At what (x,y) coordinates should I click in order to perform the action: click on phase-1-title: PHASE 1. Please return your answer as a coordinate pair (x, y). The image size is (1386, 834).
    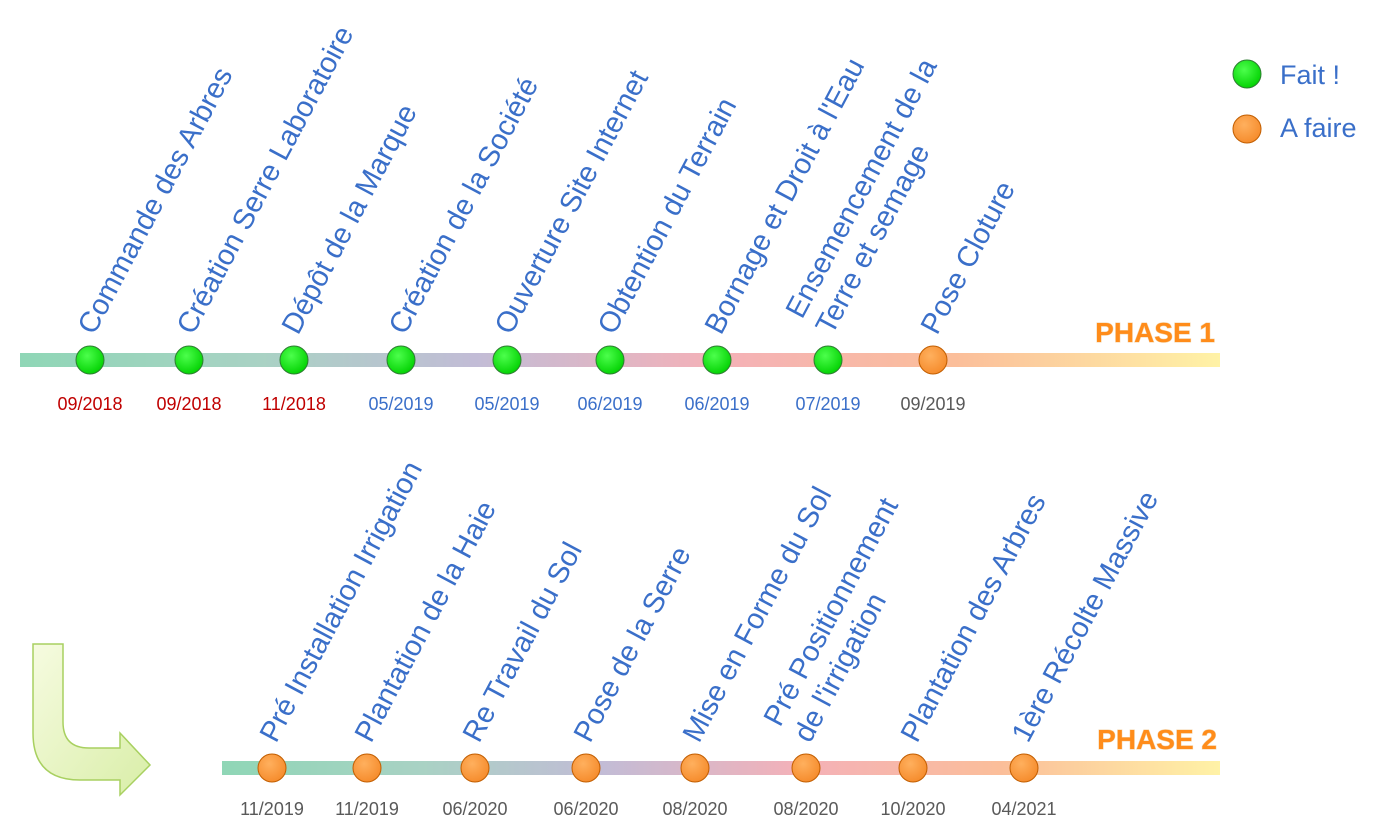
    Looking at the image, I should click on (1155, 332).